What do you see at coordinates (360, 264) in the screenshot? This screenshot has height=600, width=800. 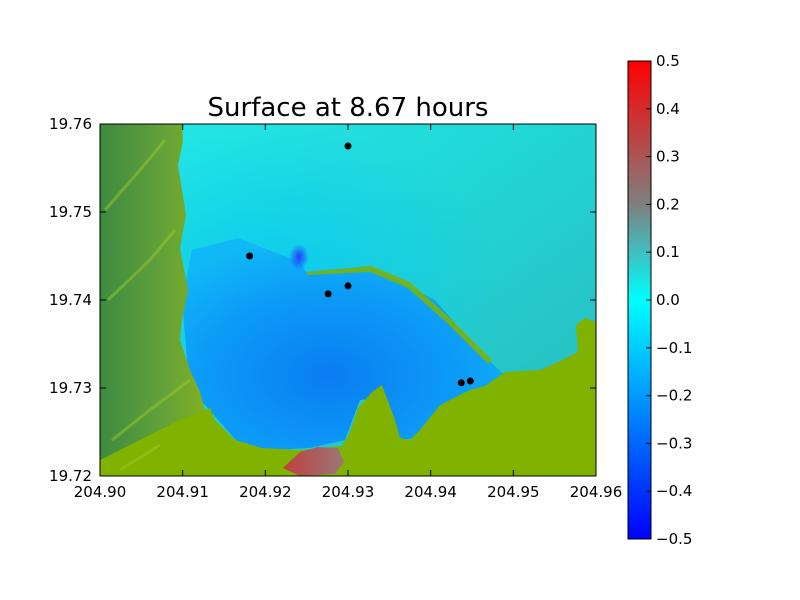 I see `gauge-markers` at bounding box center [360, 264].